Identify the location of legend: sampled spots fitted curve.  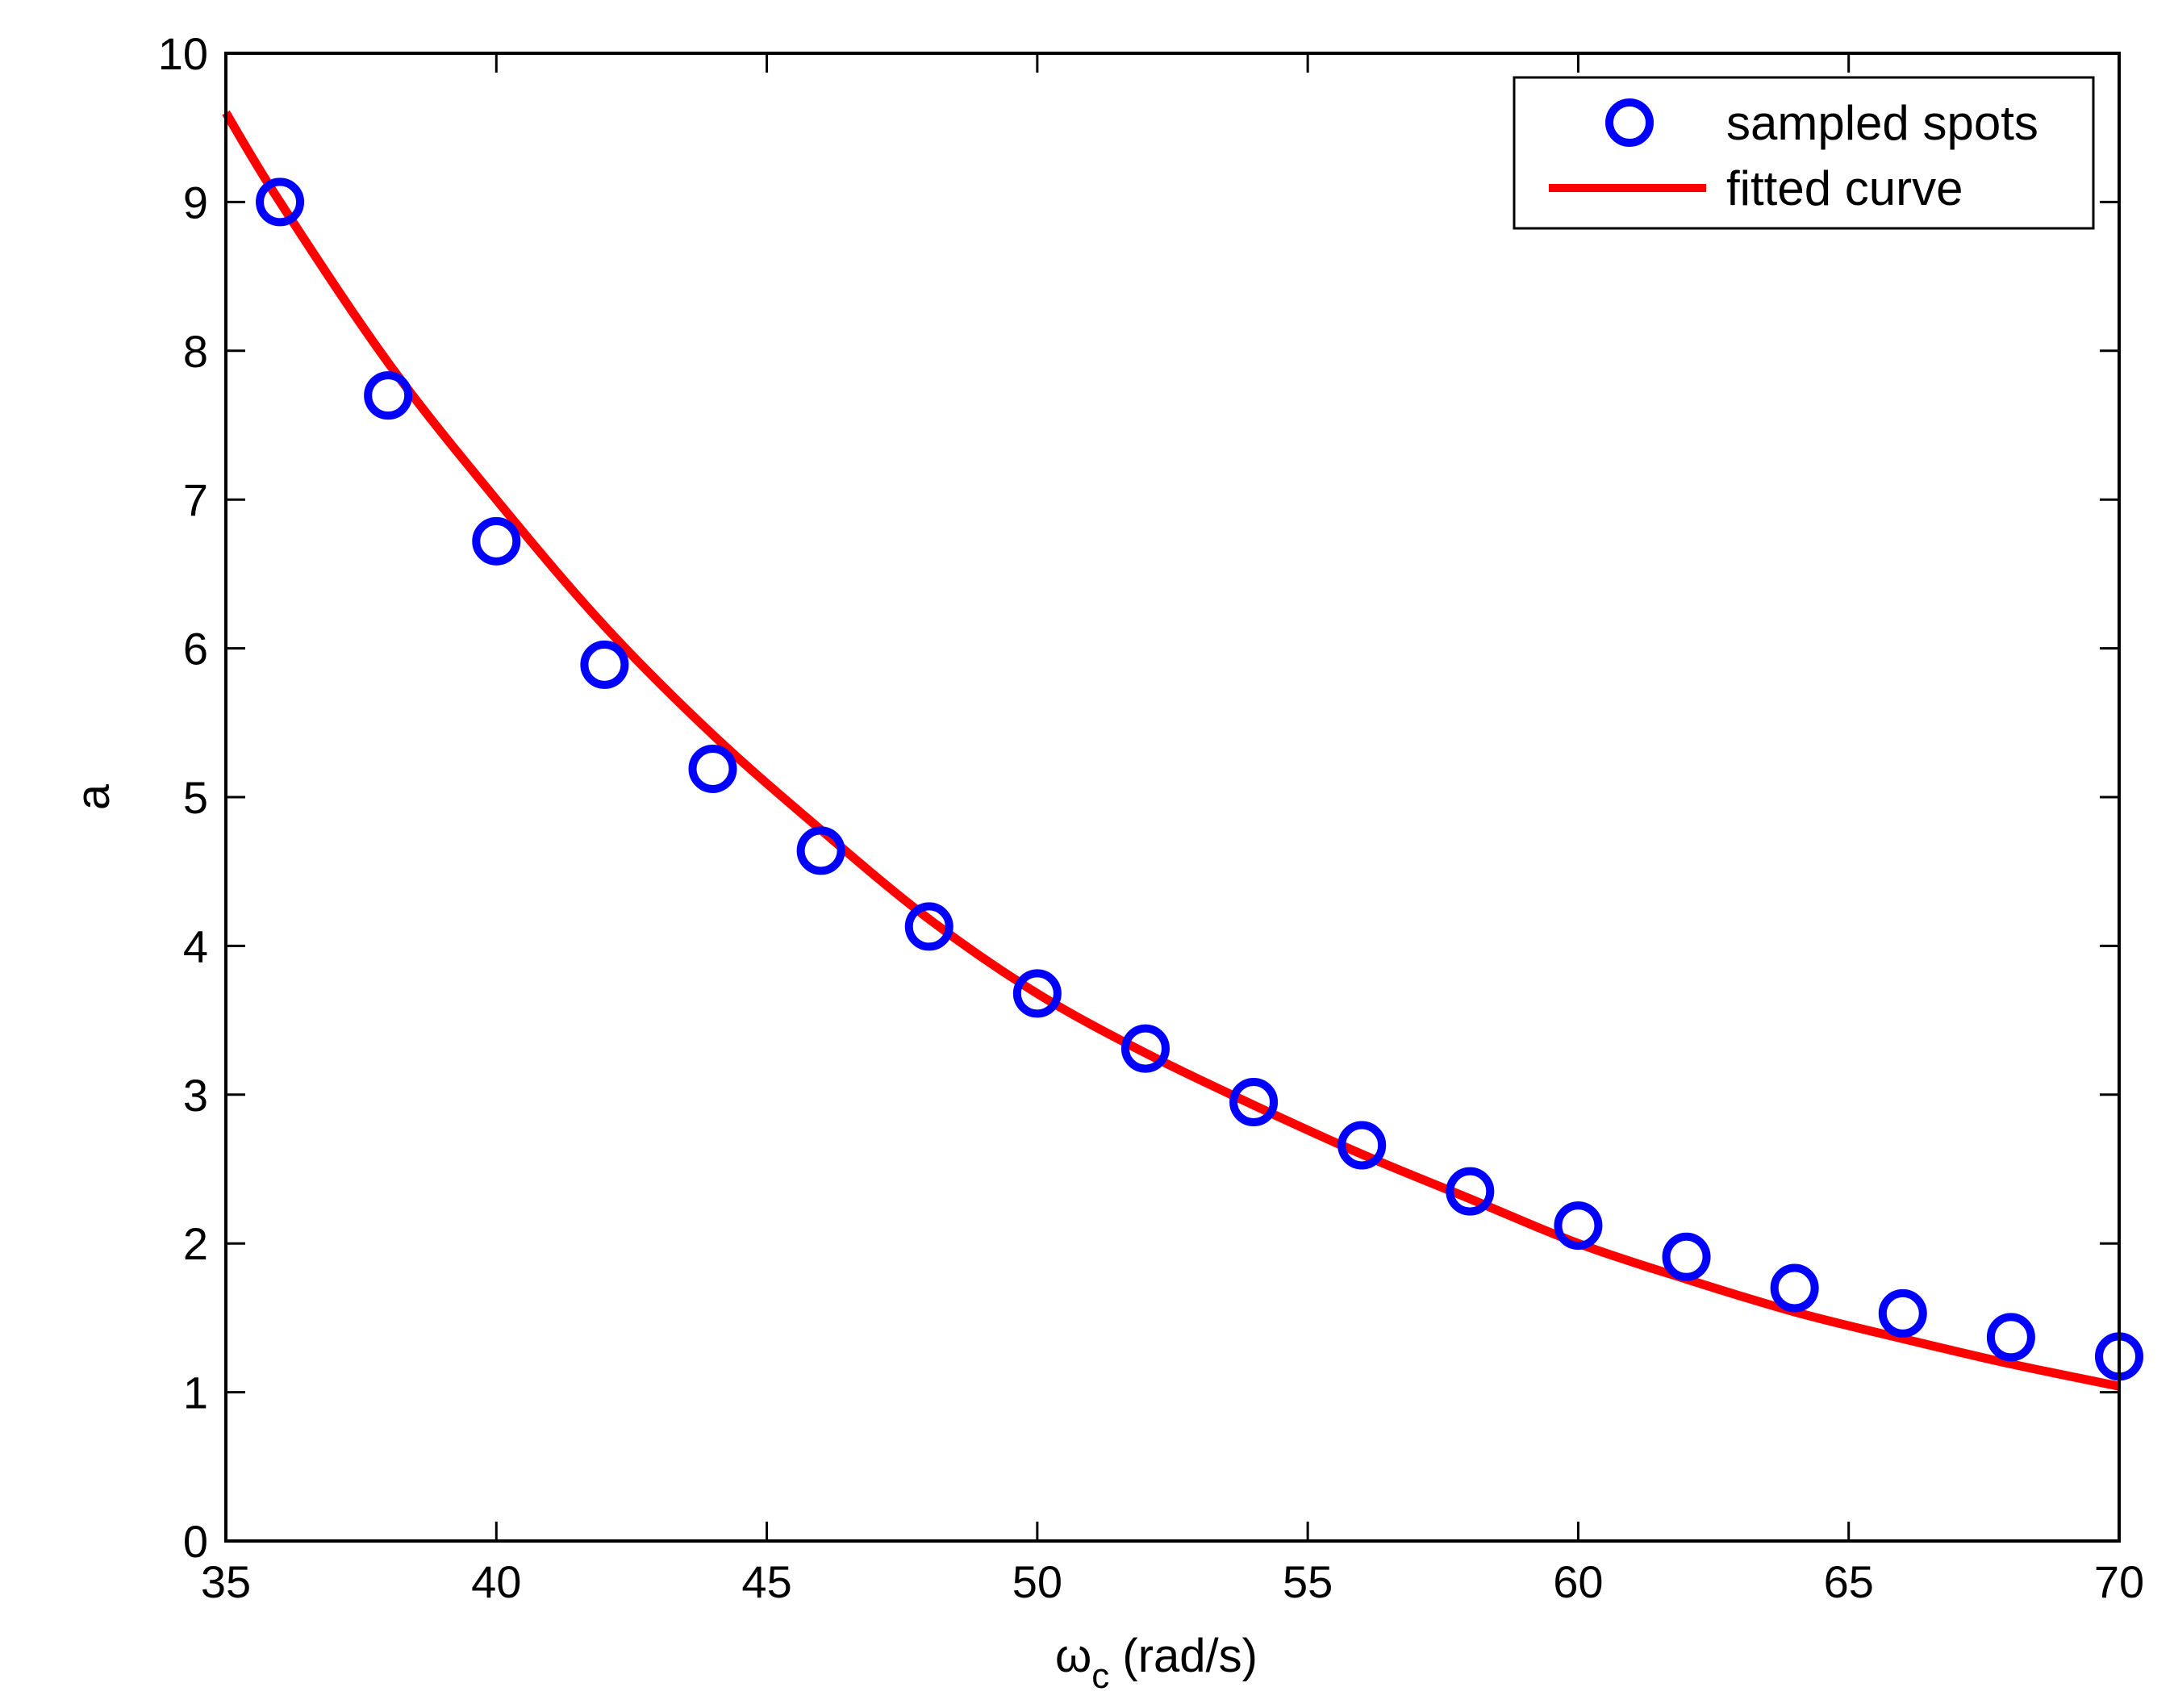
(1804, 153).